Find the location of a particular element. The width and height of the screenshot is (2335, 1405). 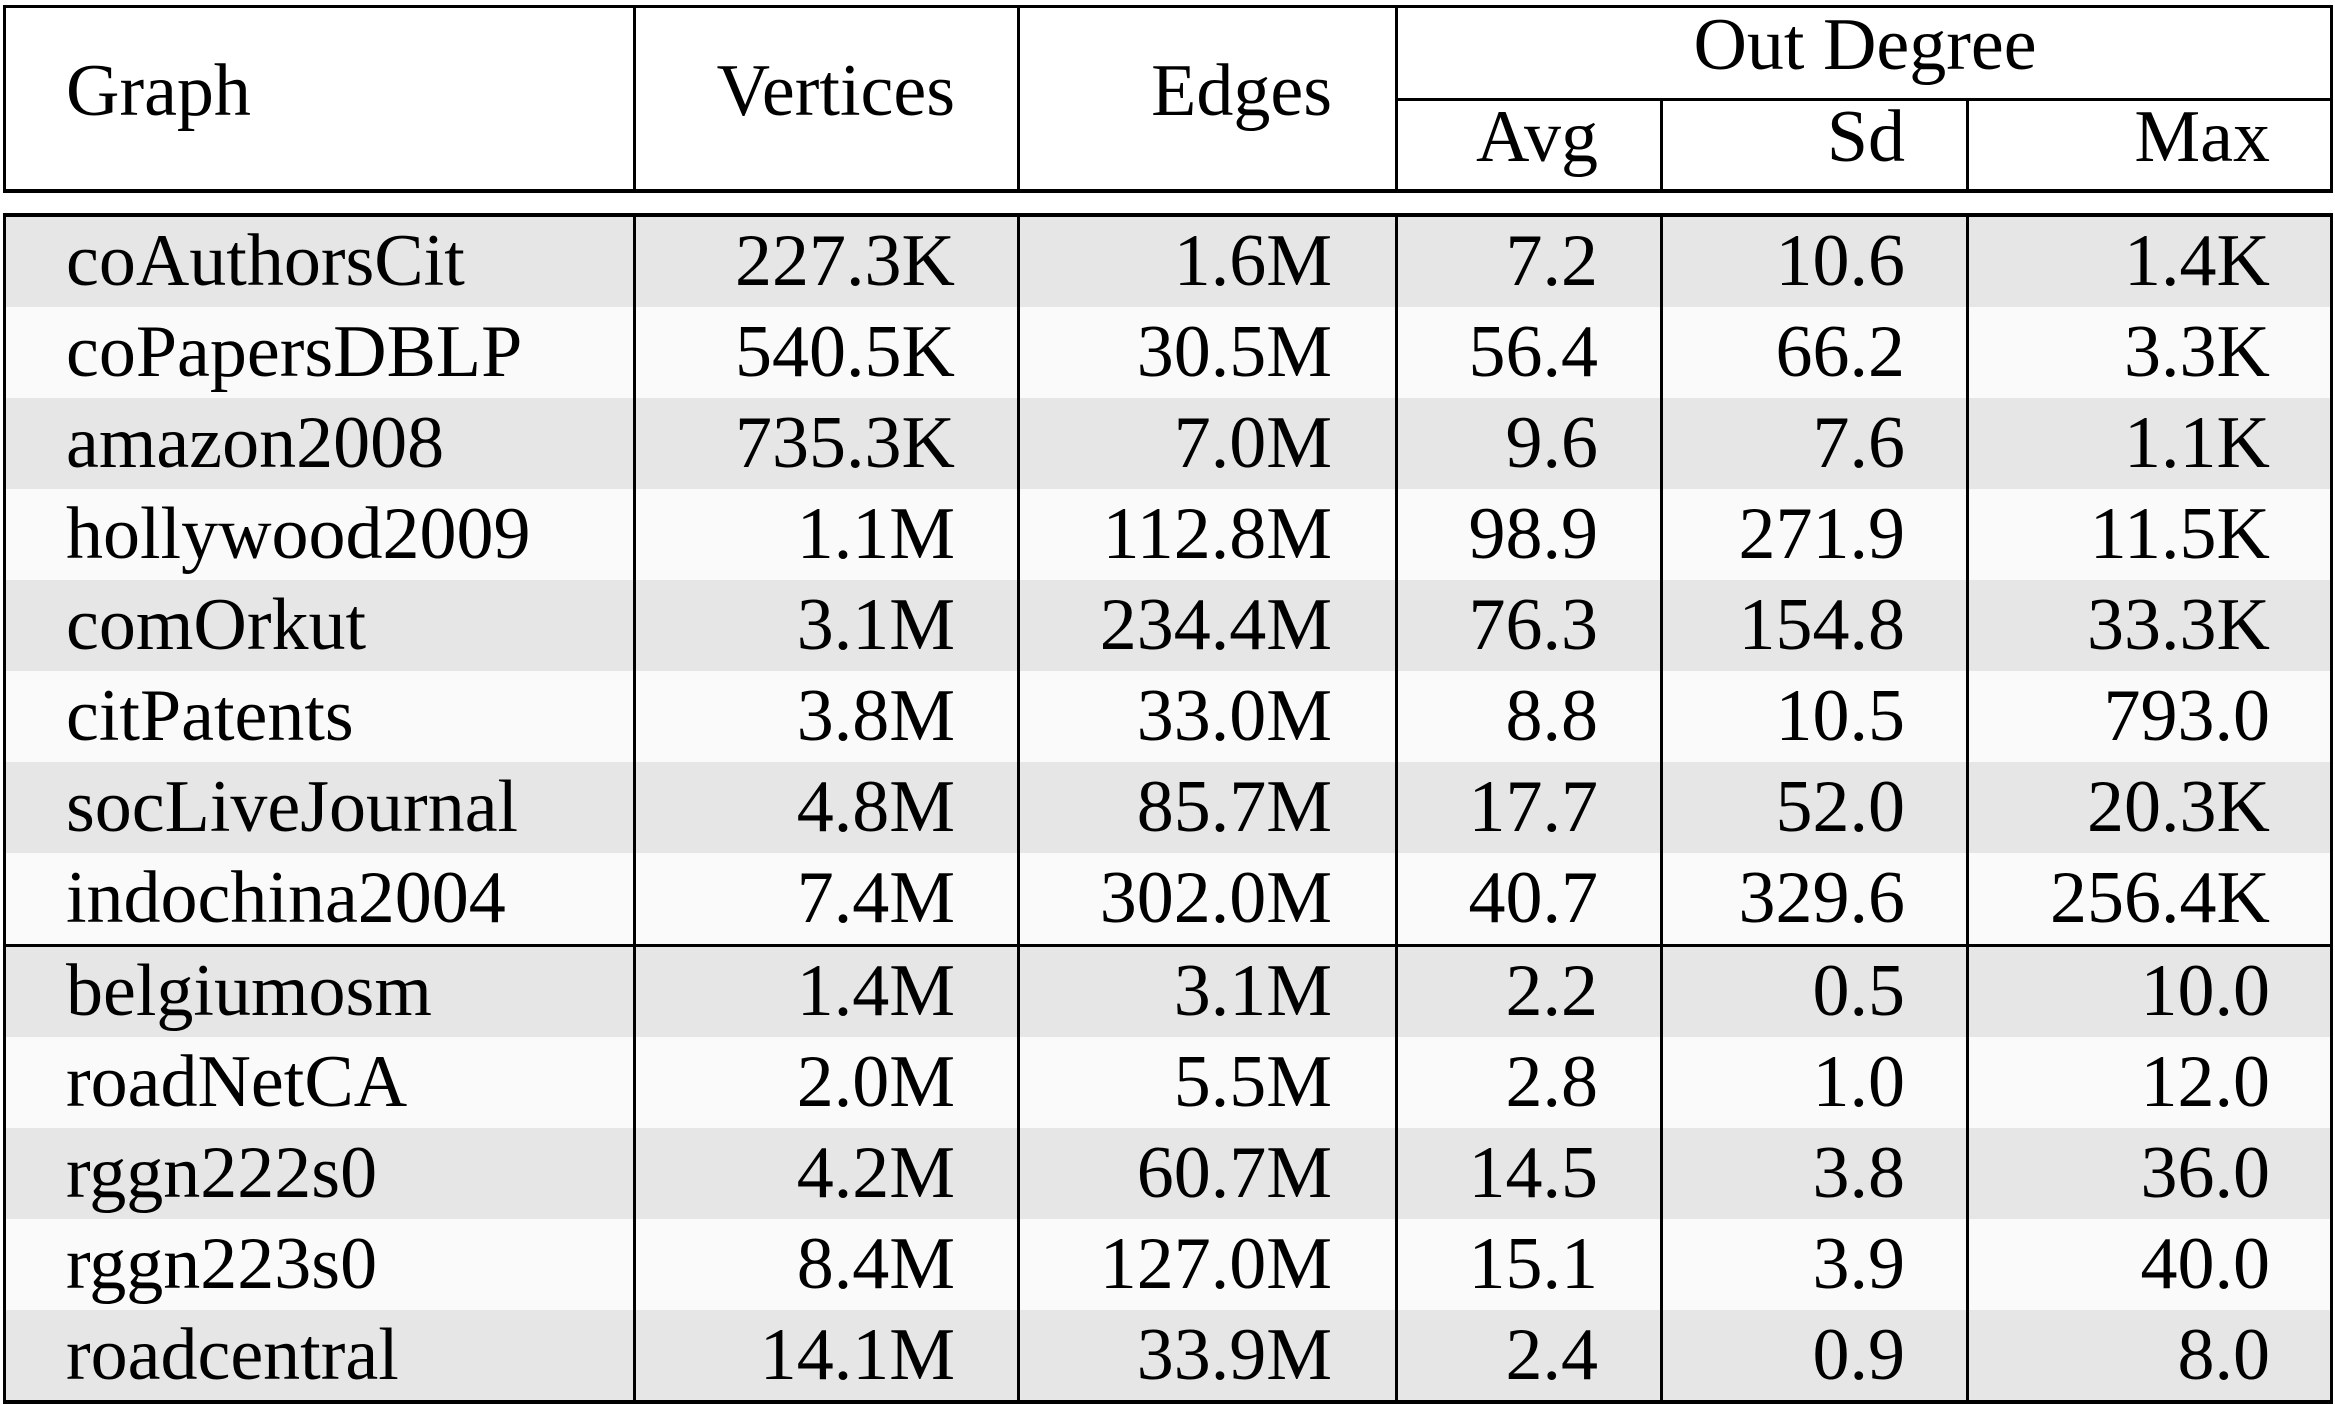

header-left-rule is located at coordinates (4, 99).